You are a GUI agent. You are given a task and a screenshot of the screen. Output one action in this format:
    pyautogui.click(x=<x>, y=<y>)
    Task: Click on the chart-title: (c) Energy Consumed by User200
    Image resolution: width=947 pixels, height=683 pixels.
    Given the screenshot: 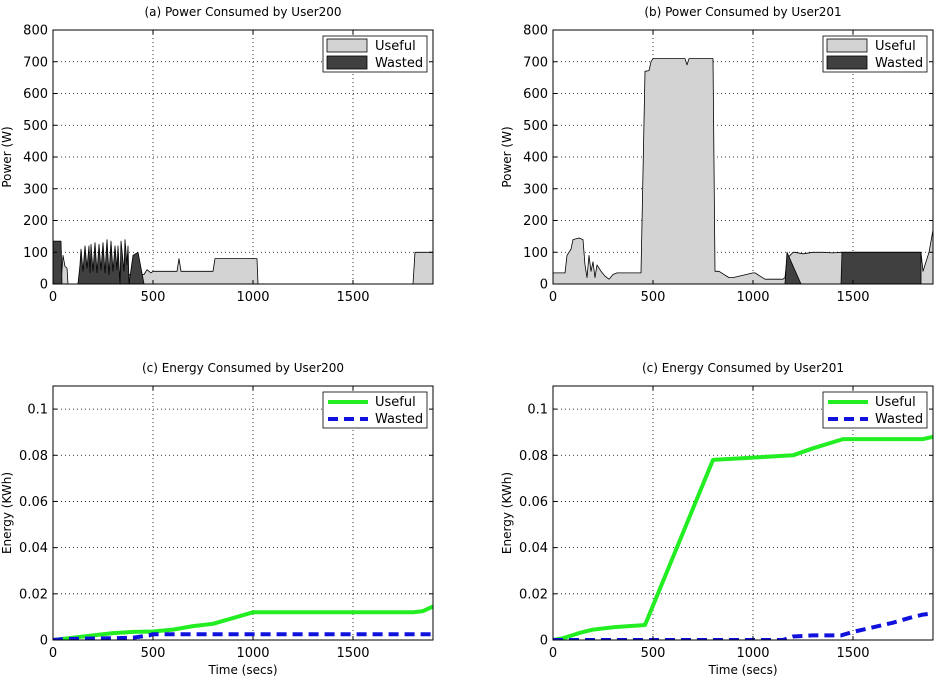 What is the action you would take?
    pyautogui.click(x=243, y=368)
    